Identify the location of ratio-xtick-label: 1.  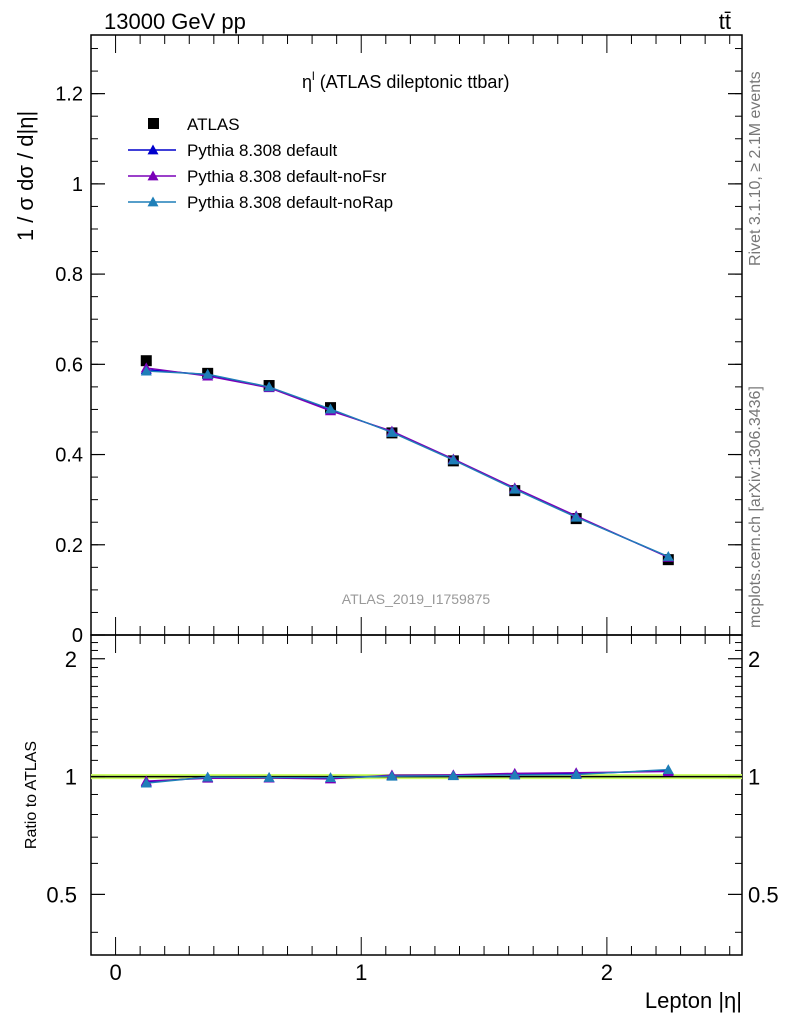
(361, 972).